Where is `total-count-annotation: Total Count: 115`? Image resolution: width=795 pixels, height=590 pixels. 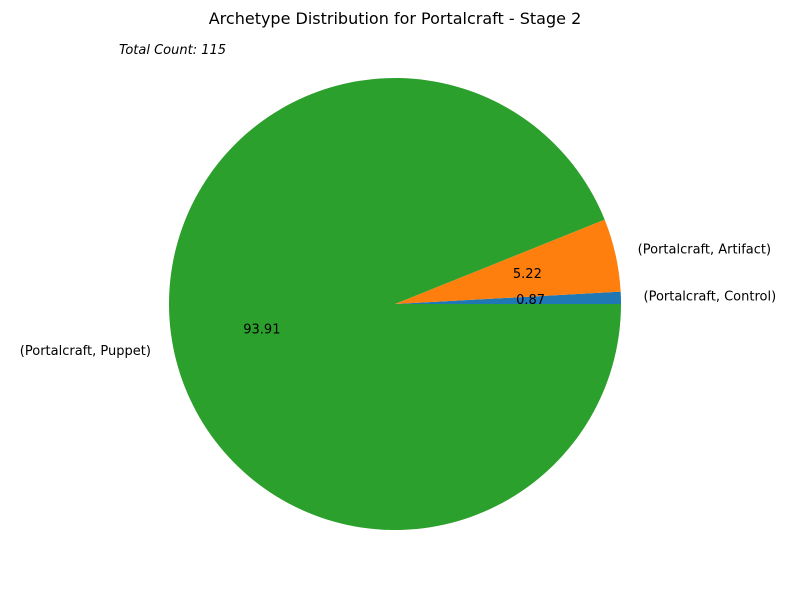
total-count-annotation: Total Count: 115 is located at coordinates (172, 50).